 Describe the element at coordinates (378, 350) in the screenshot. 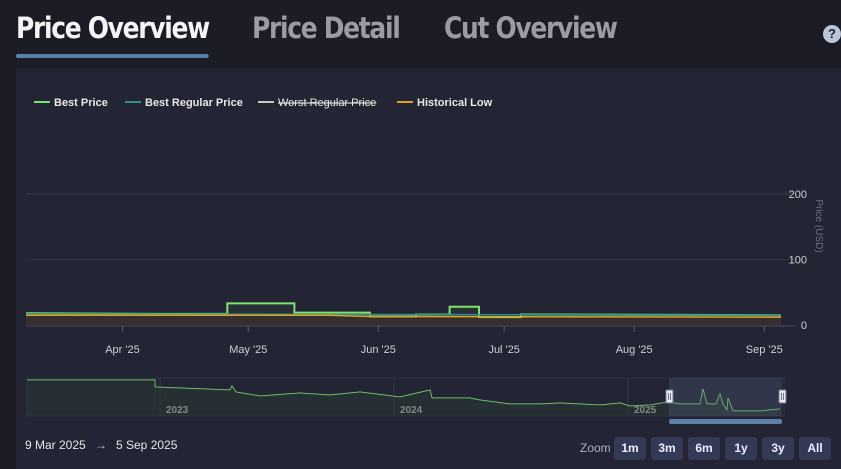

I see `x-tick-label: Jun '25` at that location.